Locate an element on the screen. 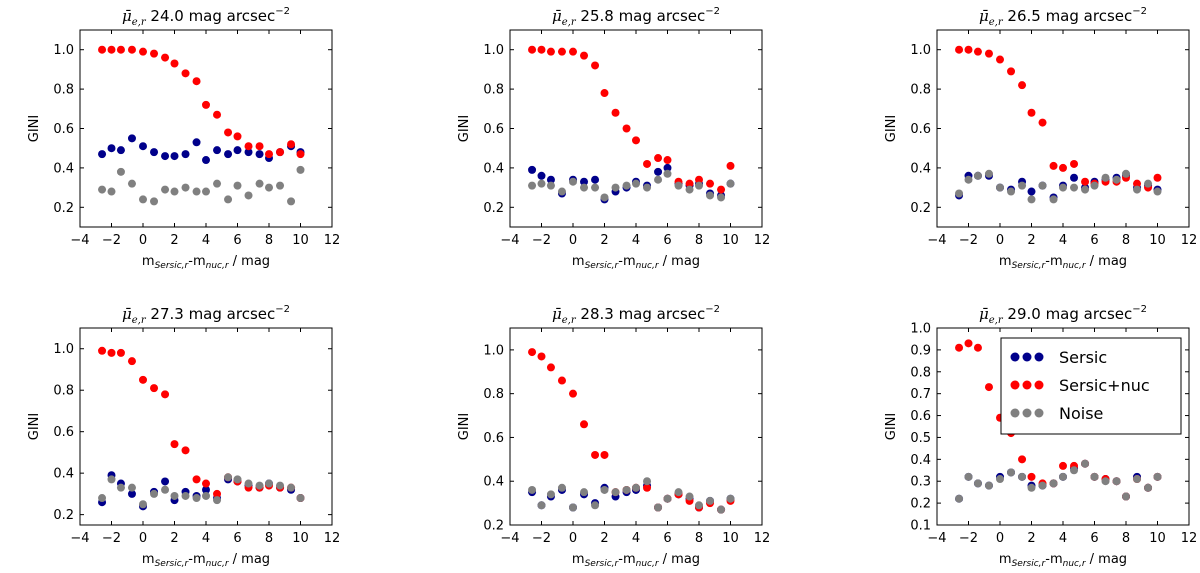  subplot-title: μ̄e,r 29.0 mag arcsec−2 is located at coordinates (1063, 315).